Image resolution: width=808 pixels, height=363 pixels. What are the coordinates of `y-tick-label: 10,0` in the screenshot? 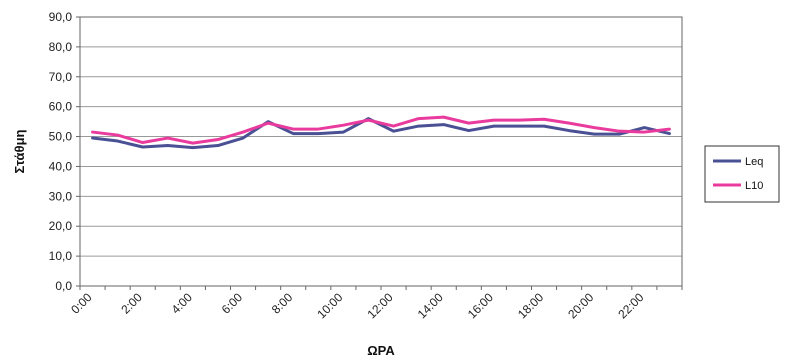 It's located at (61, 256).